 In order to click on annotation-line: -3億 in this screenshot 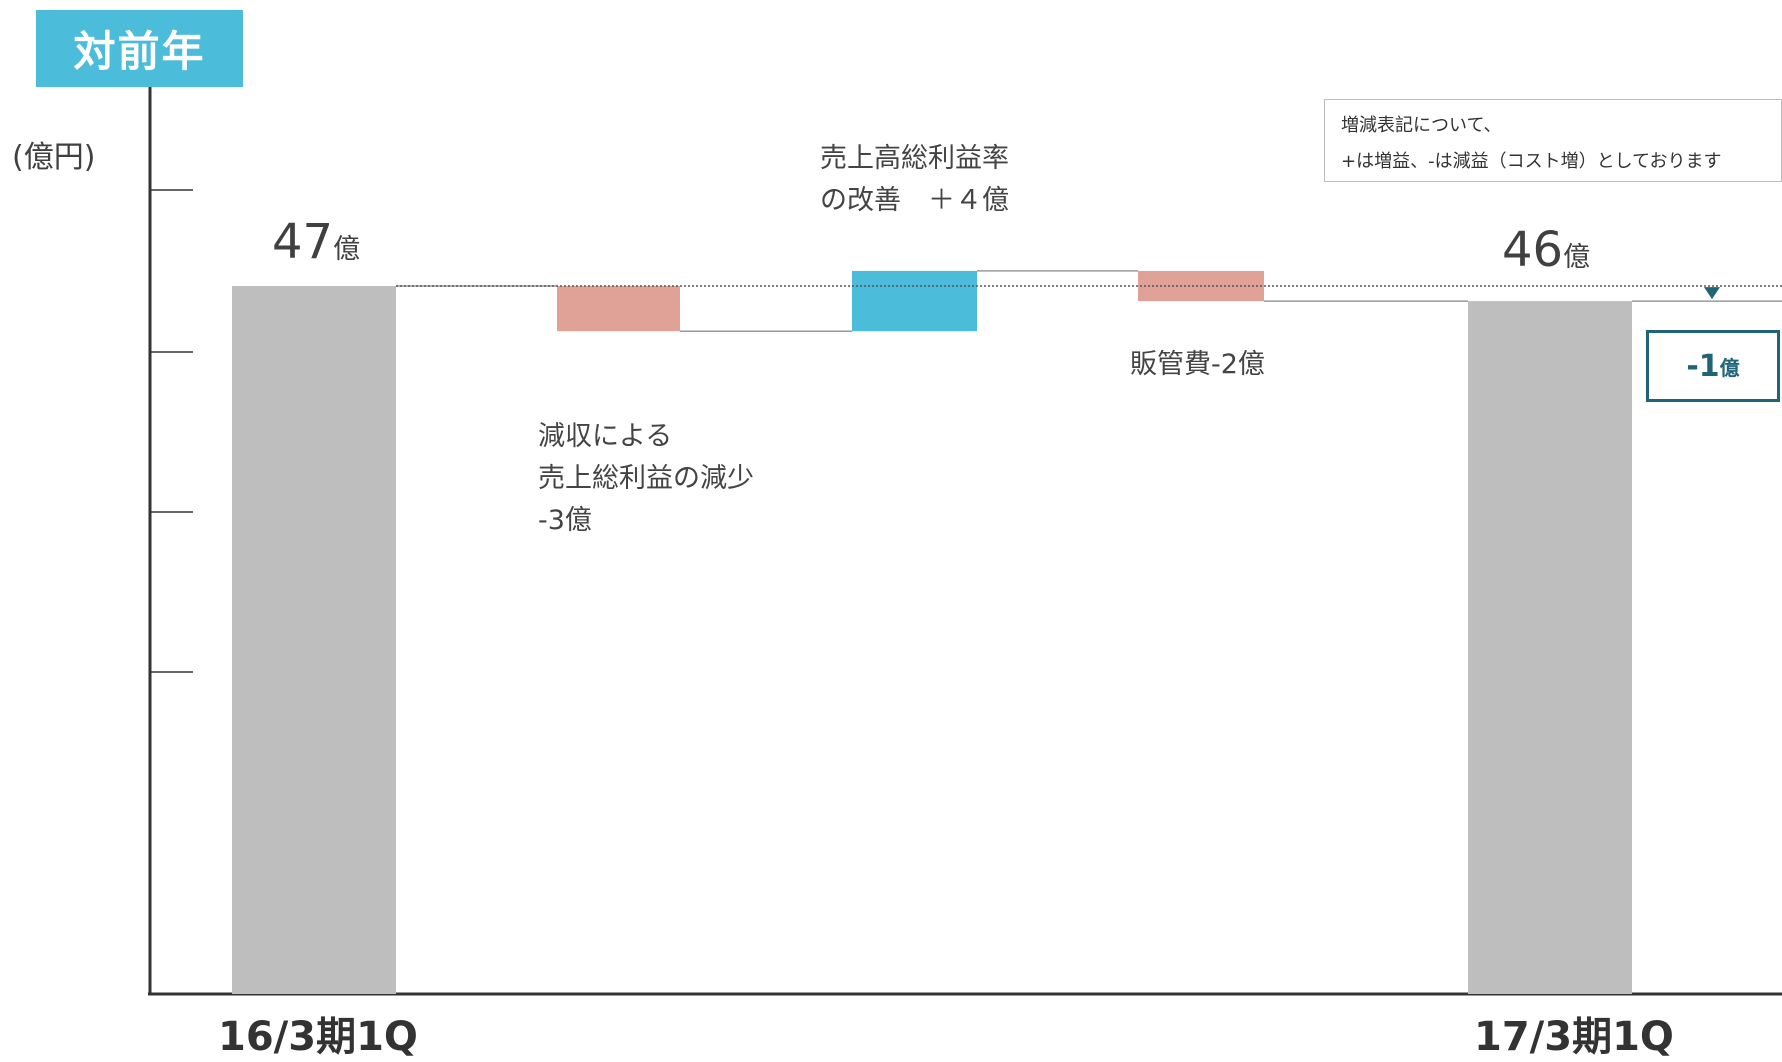, I will do `click(565, 520)`.